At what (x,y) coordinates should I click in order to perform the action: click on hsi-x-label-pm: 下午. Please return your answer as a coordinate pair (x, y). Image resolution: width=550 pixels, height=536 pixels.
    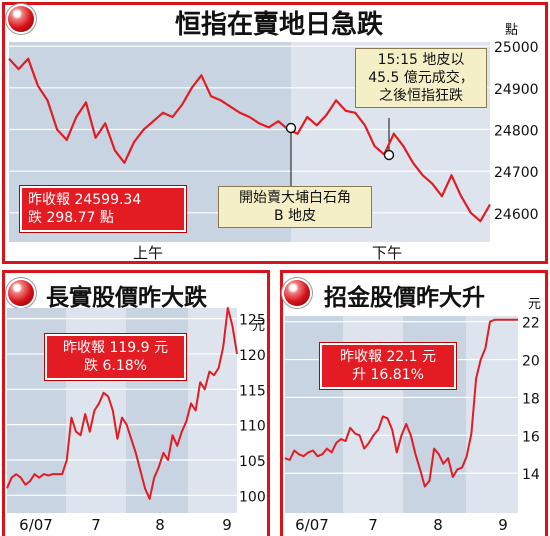
    Looking at the image, I should click on (387, 253).